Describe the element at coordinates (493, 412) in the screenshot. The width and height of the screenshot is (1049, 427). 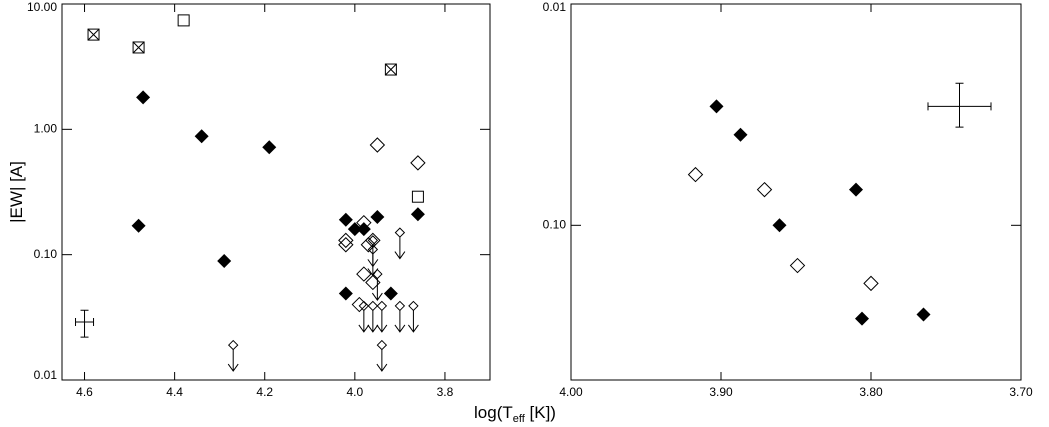
I see `x-label-part: log(T` at that location.